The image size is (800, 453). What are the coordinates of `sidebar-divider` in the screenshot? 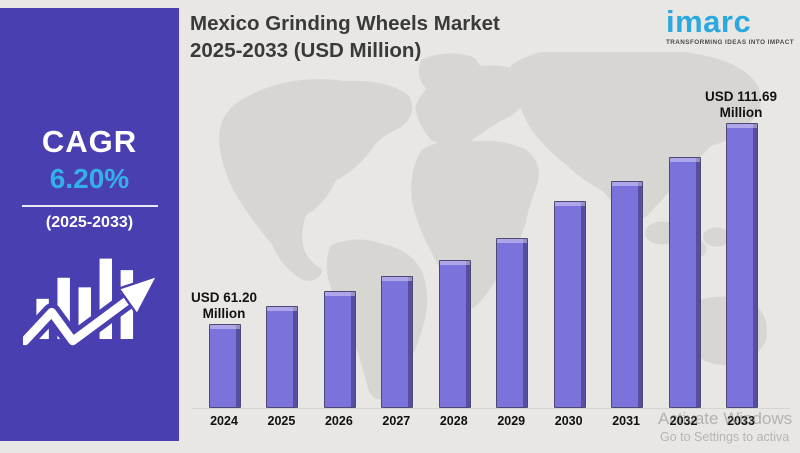 It's located at (89, 206).